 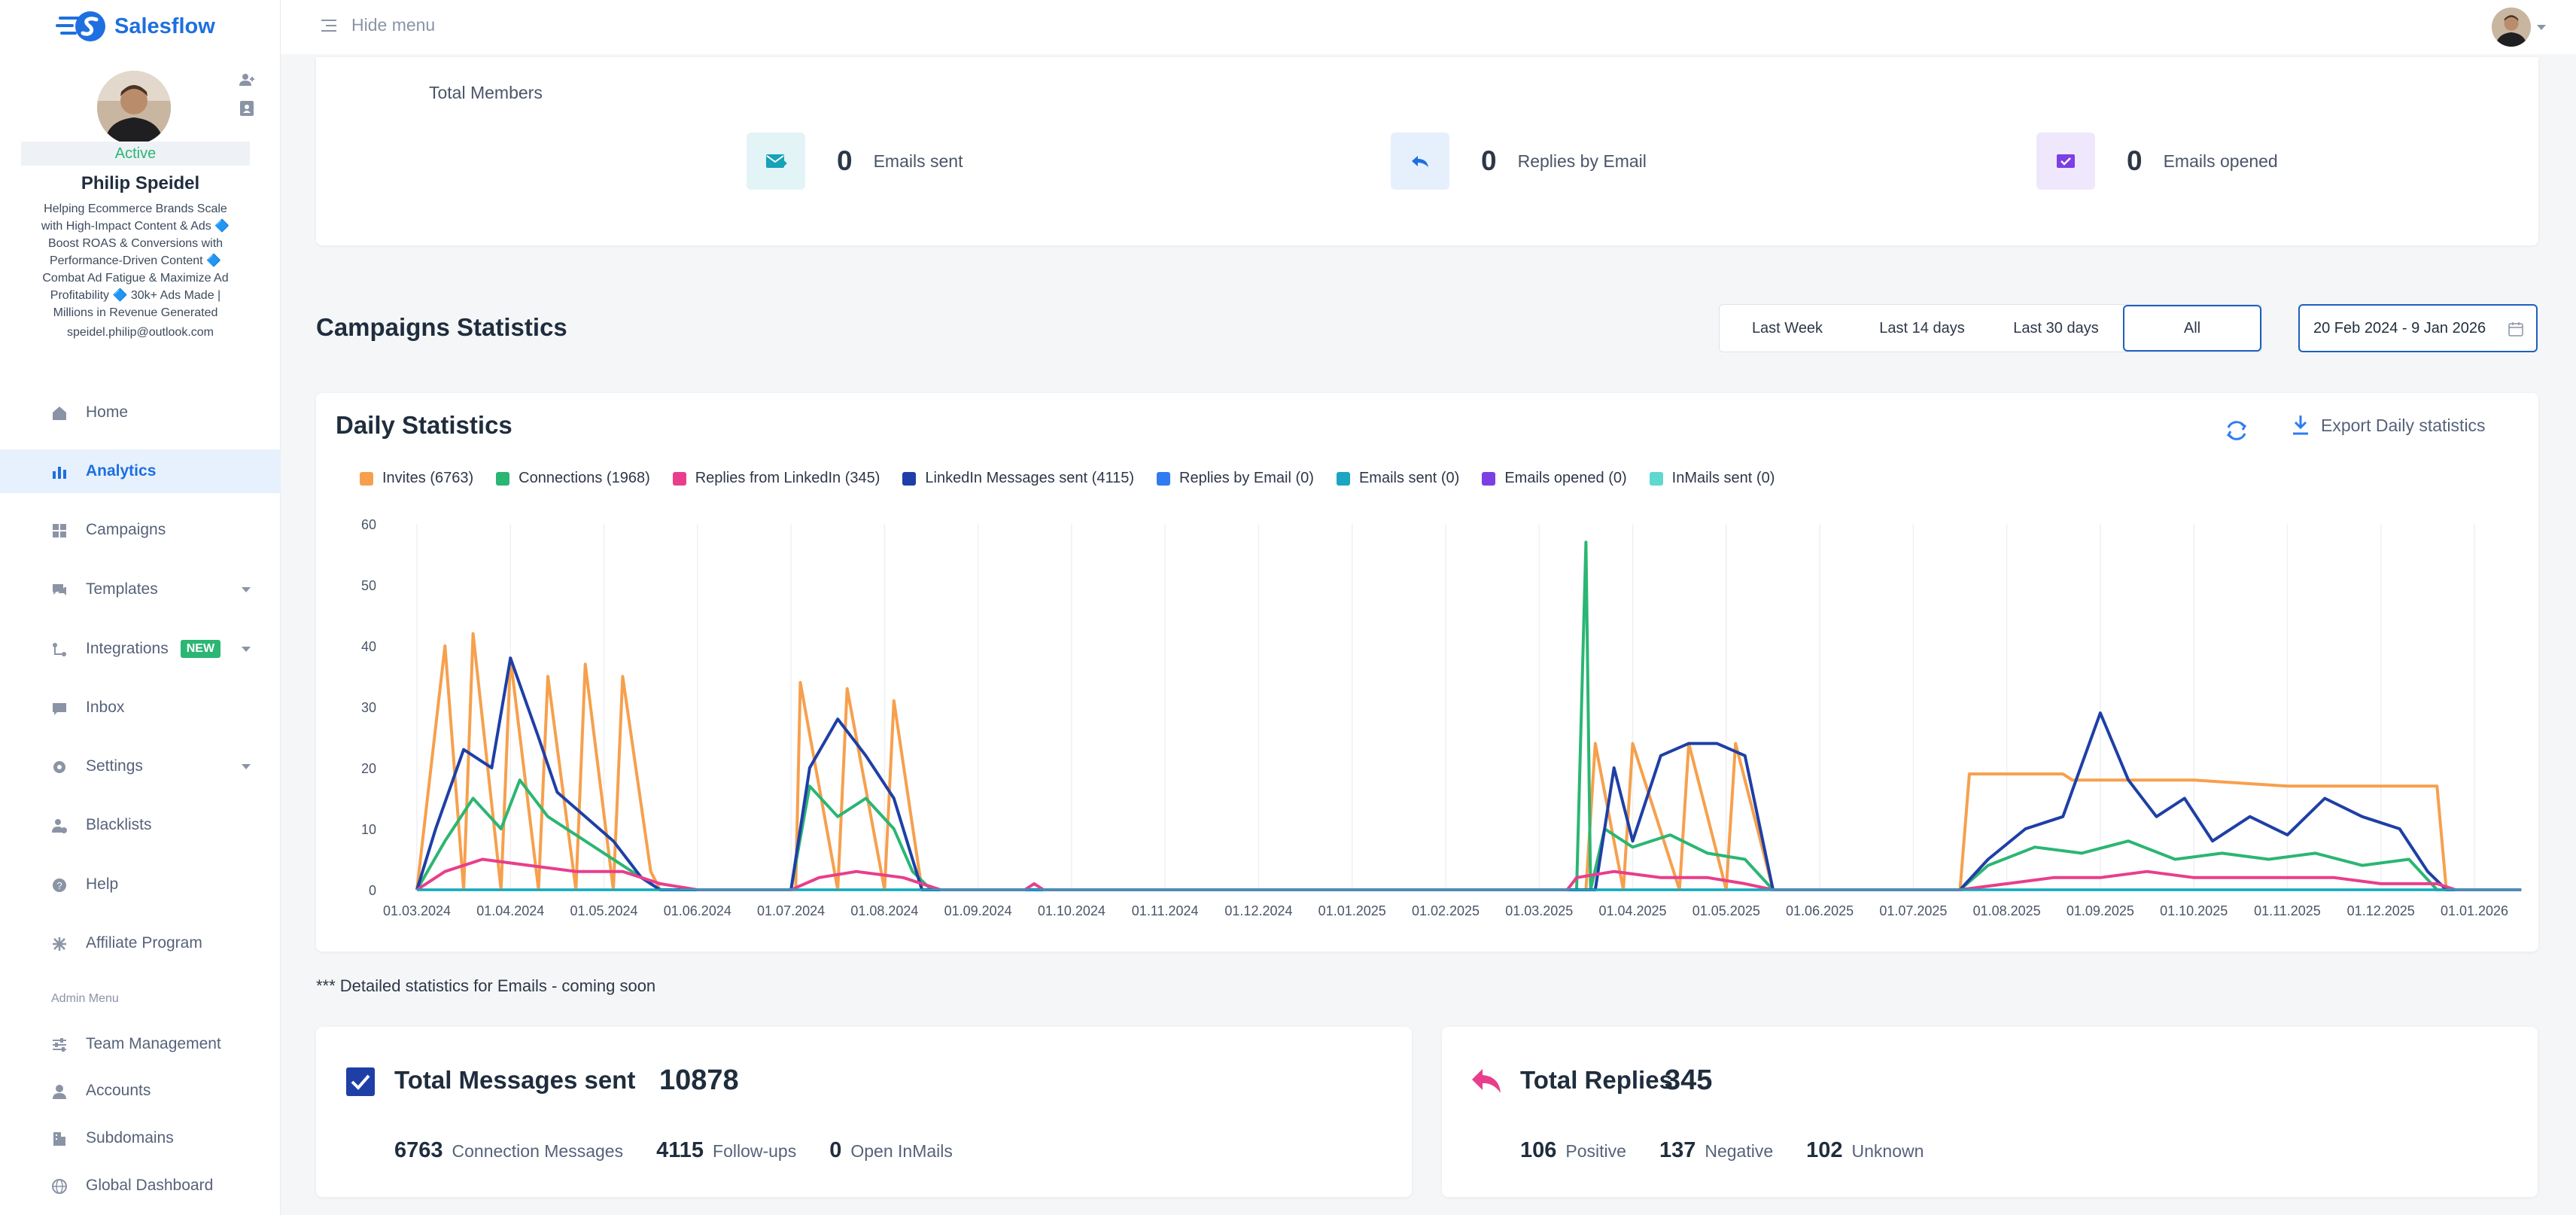 I want to click on bio-line: Helping Ecommerce Brands Scale, so click(x=135, y=208).